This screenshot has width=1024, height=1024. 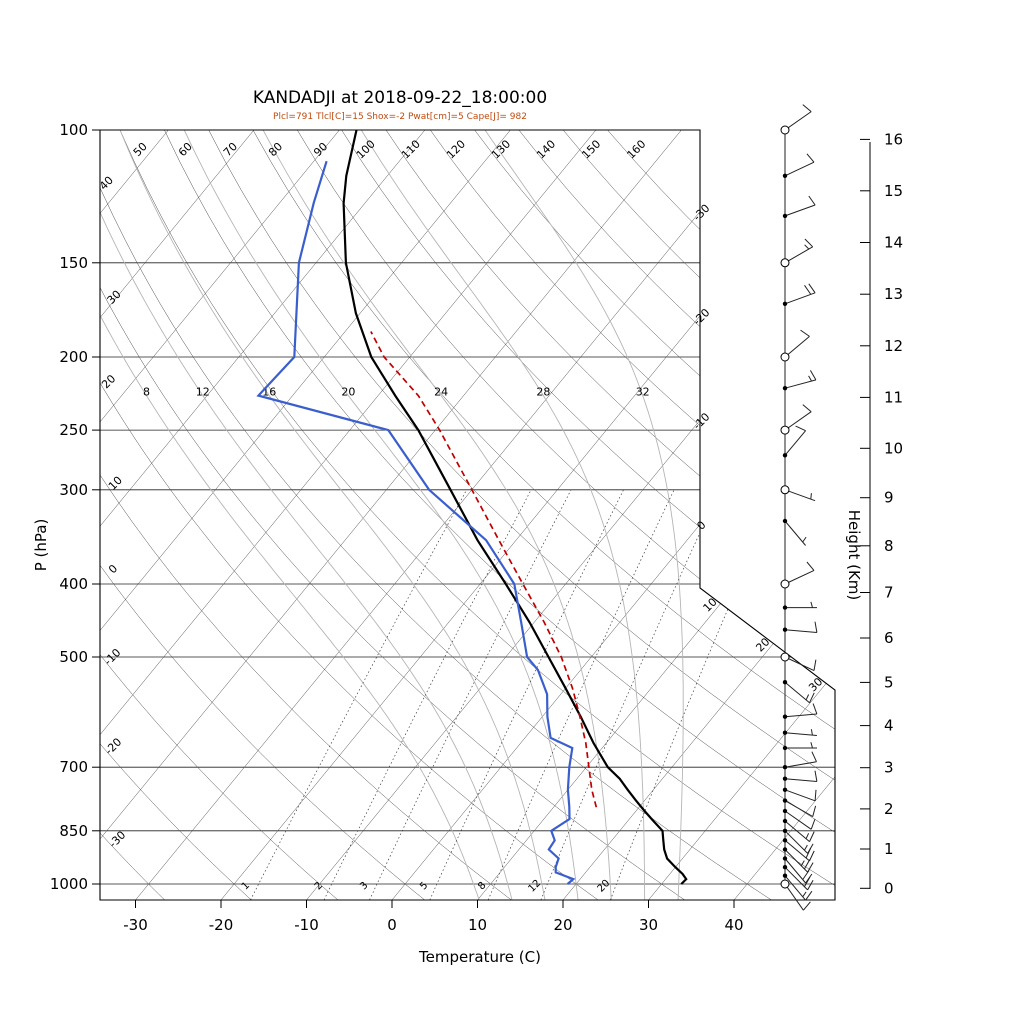 What do you see at coordinates (889, 498) in the screenshot?
I see `svg-text: 9` at bounding box center [889, 498].